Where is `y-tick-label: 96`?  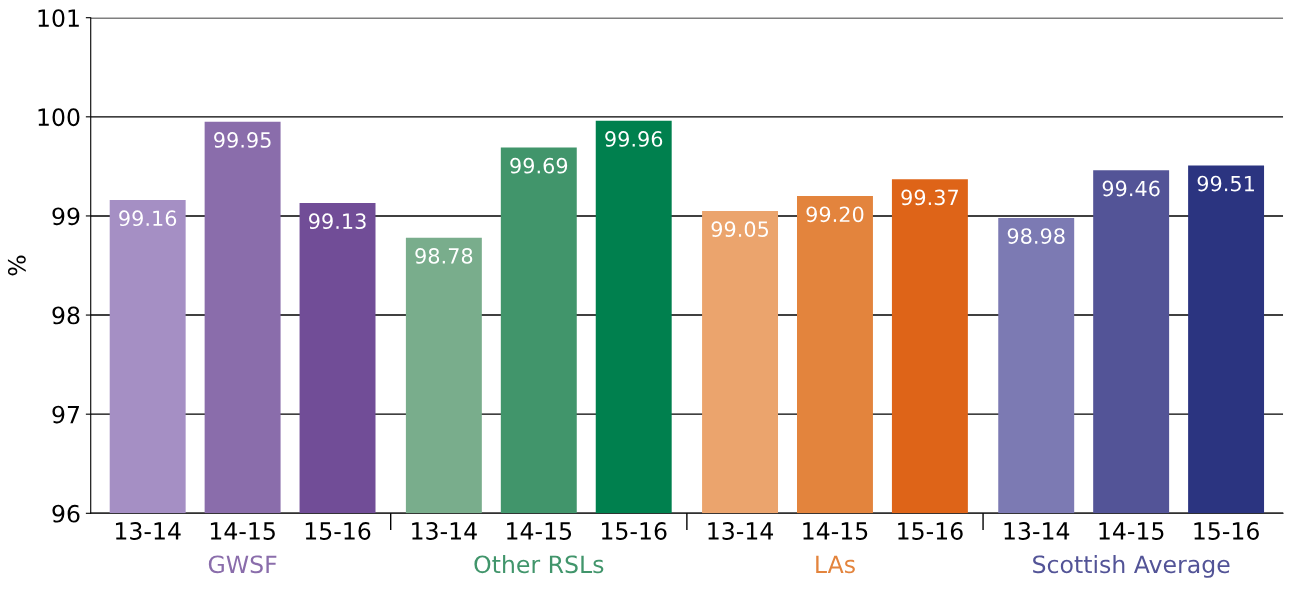 y-tick-label: 96 is located at coordinates (66, 513).